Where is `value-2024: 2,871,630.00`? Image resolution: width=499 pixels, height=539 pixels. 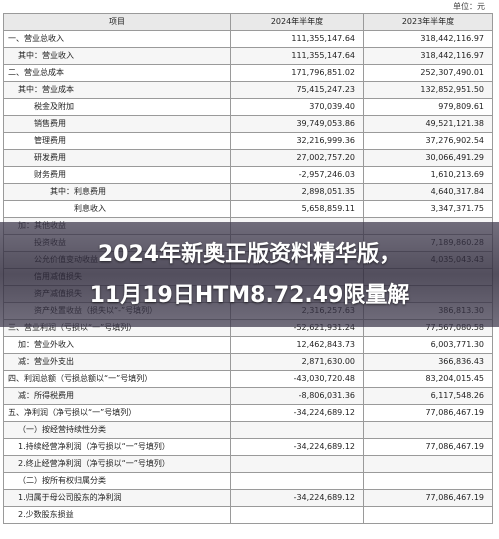
value-2024: 2,871,630.00 is located at coordinates (297, 362).